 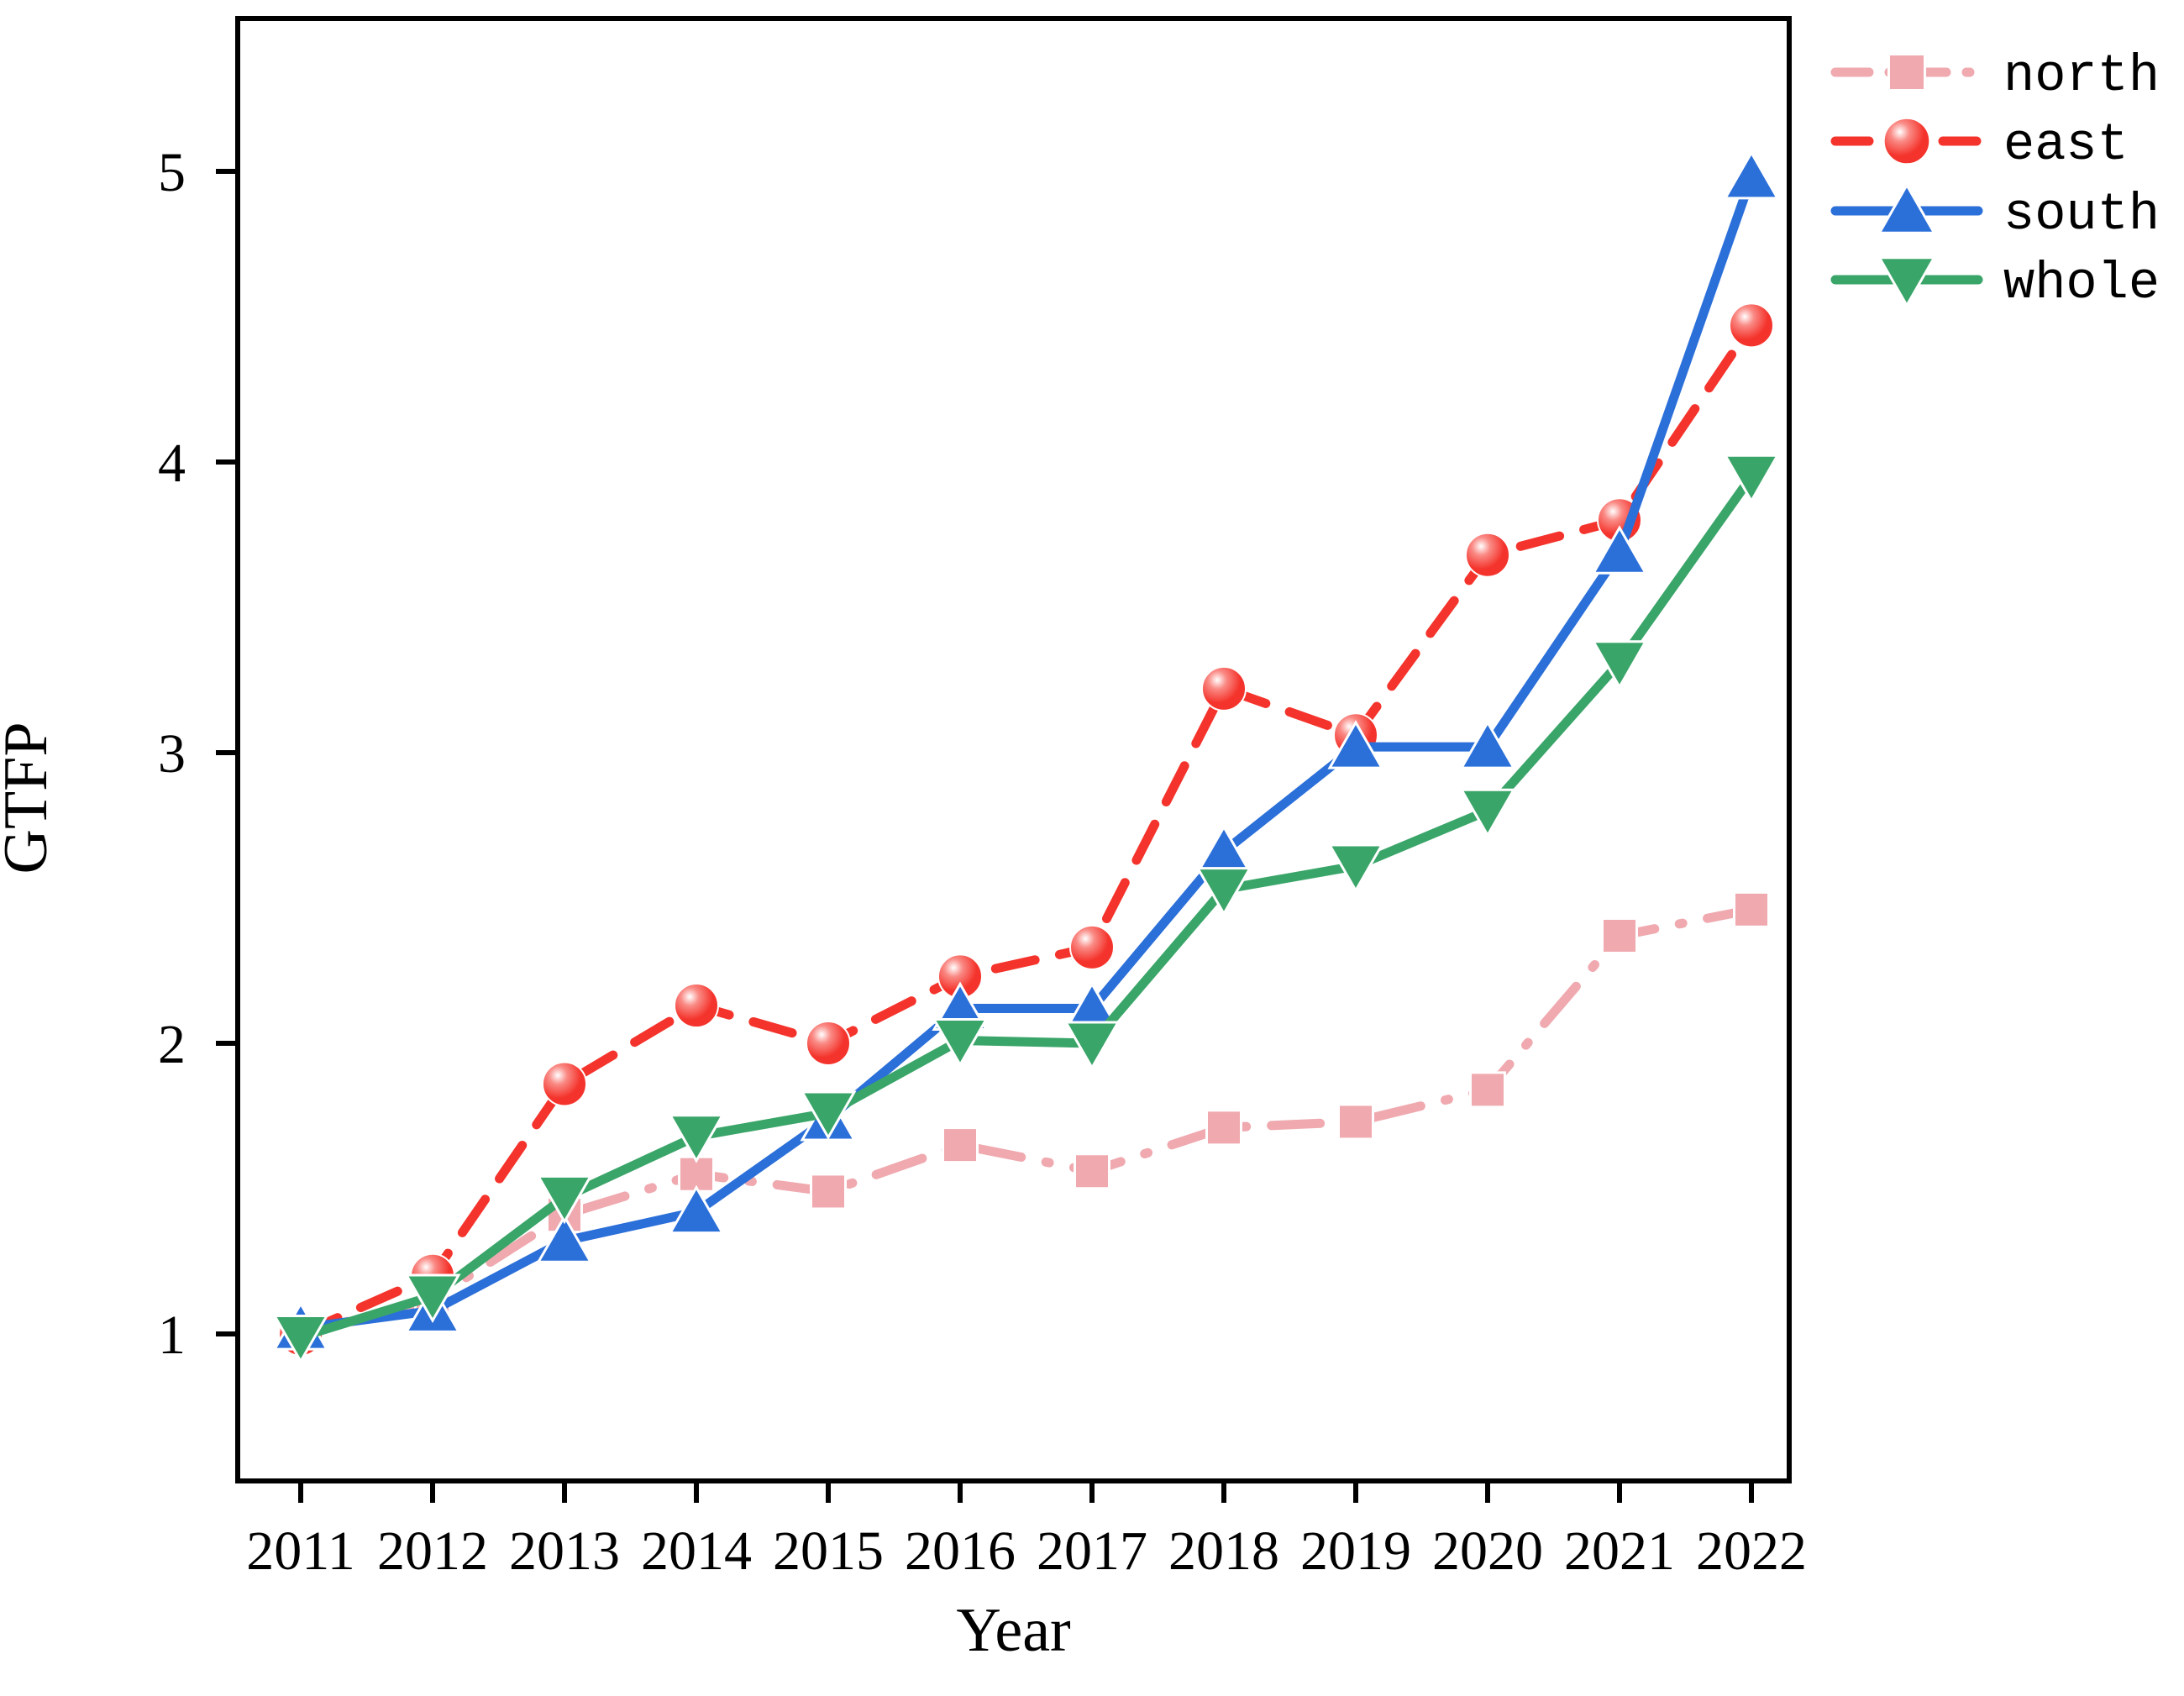 What do you see at coordinates (1979, 145) in the screenshot?
I see `legend-item-east: east` at bounding box center [1979, 145].